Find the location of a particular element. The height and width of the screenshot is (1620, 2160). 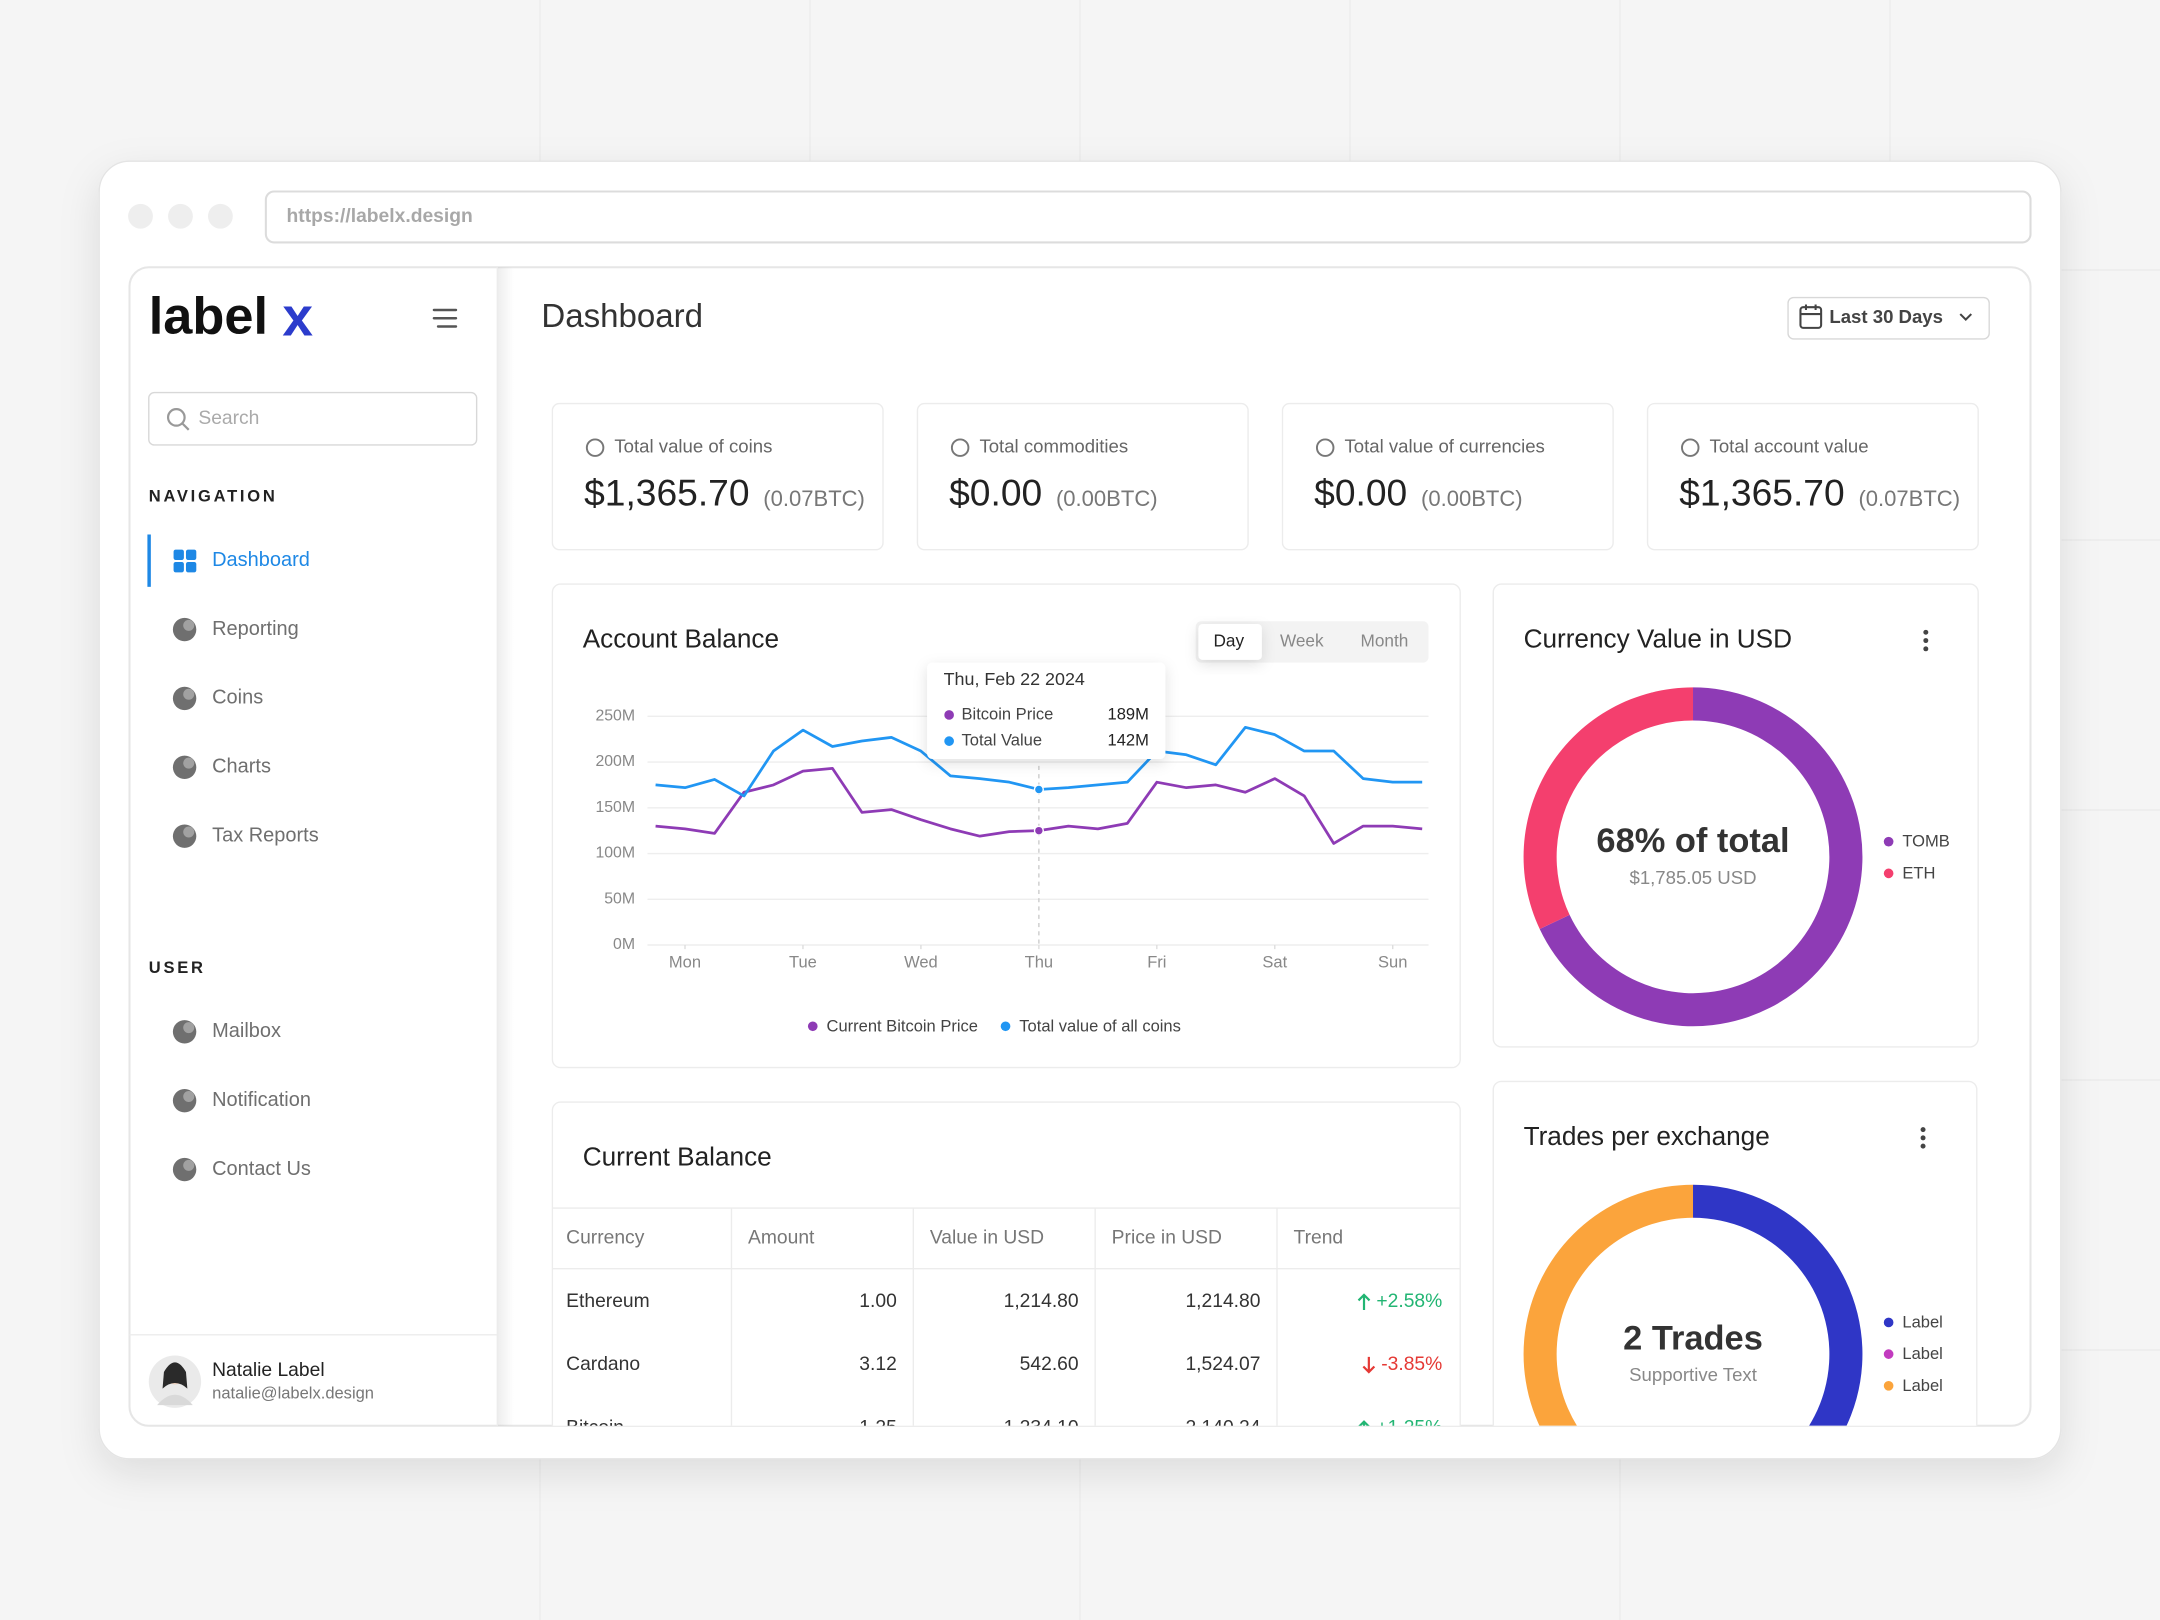

y-tick-label: 150M is located at coordinates (615, 807).